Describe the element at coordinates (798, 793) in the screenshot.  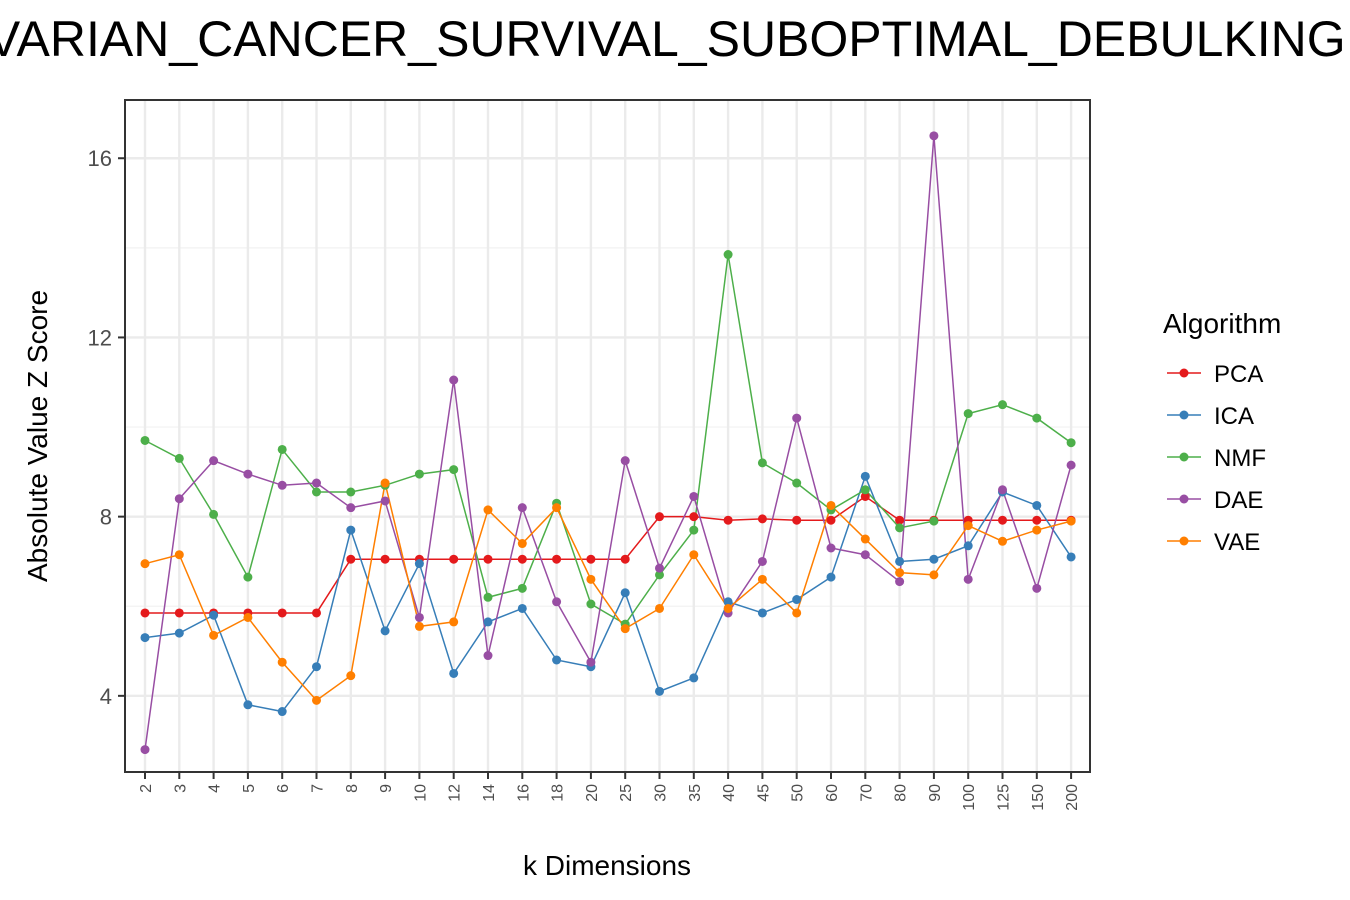
I see `x-tick-label: 50` at that location.